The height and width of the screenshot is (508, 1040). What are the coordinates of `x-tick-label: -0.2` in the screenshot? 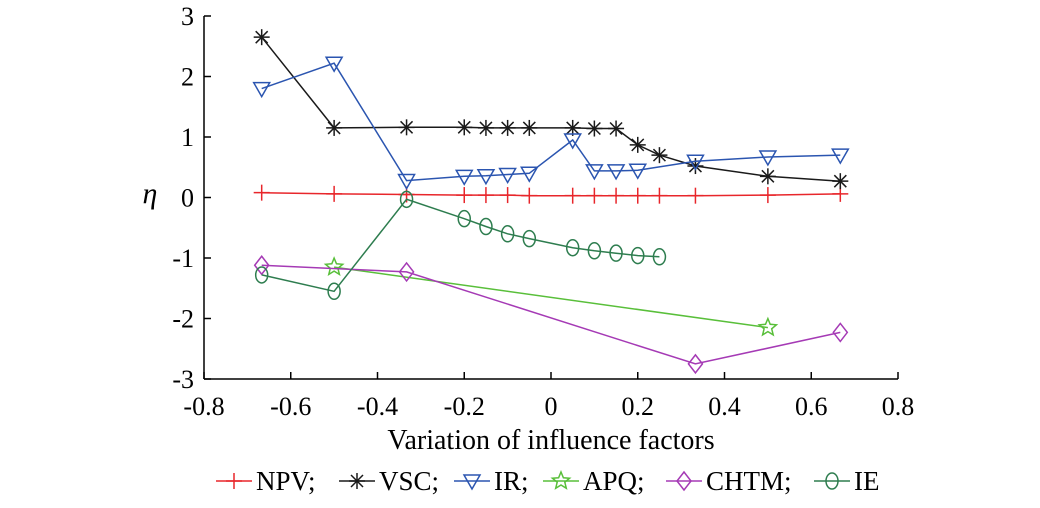 It's located at (464, 406).